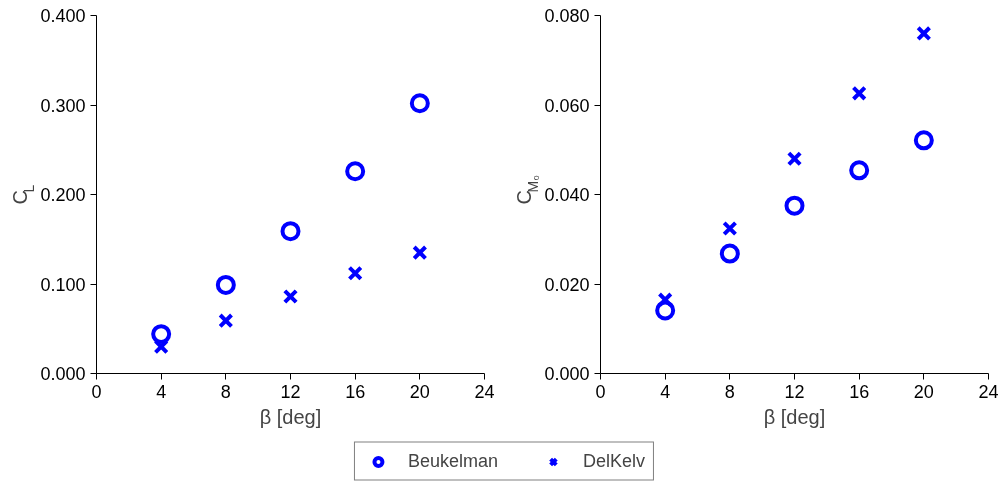  What do you see at coordinates (22, 194) in the screenshot?
I see `y-axis-title: CL` at bounding box center [22, 194].